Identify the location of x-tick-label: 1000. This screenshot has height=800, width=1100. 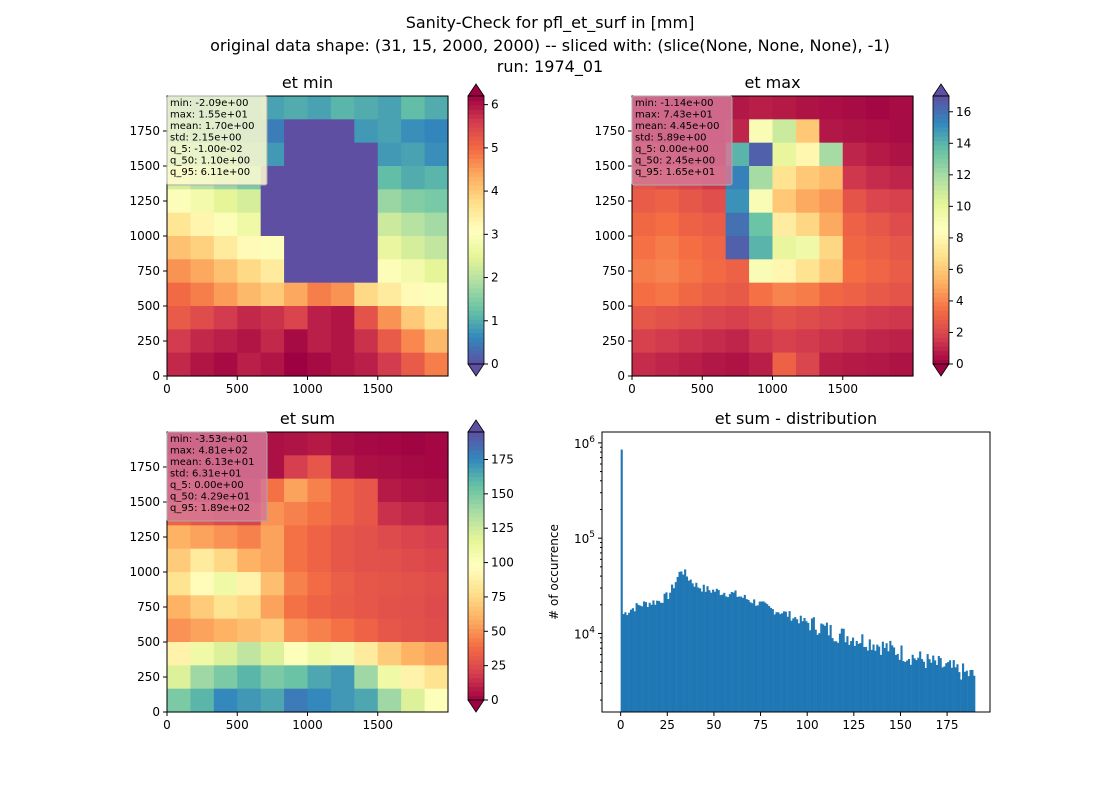
(772, 389).